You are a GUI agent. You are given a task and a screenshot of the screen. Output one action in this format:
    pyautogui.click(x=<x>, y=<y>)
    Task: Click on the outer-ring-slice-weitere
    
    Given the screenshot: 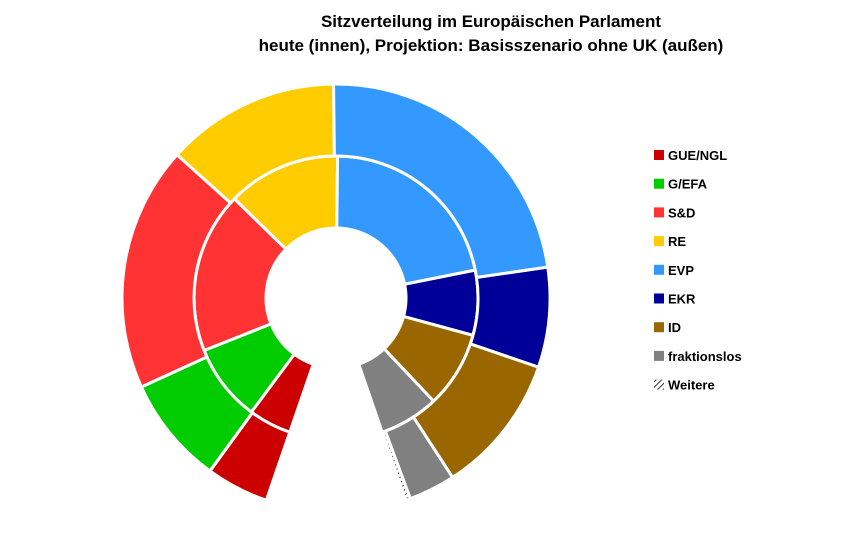 What is the action you would take?
    pyautogui.click(x=396, y=465)
    